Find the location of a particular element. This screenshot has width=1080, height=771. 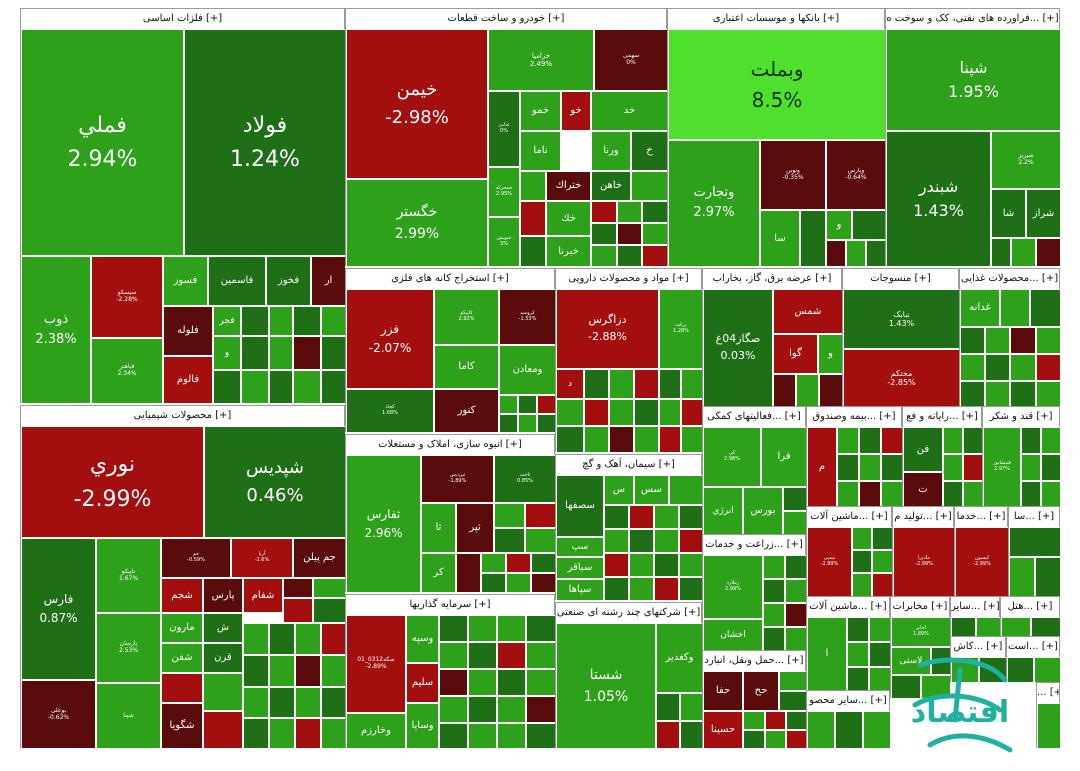

stock-tile: خمحرکه 2.95% is located at coordinates (504, 192).